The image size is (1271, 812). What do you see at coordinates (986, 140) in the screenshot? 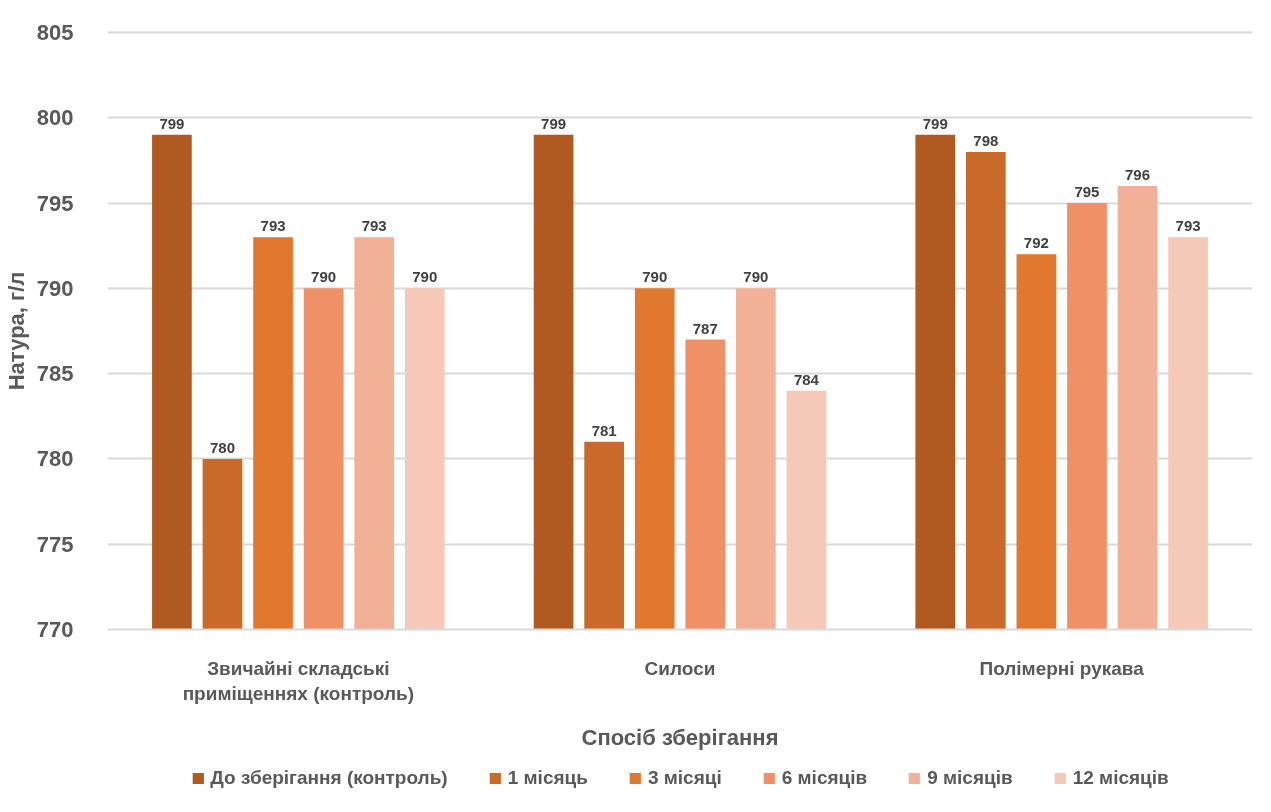
I see `data-label: 798` at bounding box center [986, 140].